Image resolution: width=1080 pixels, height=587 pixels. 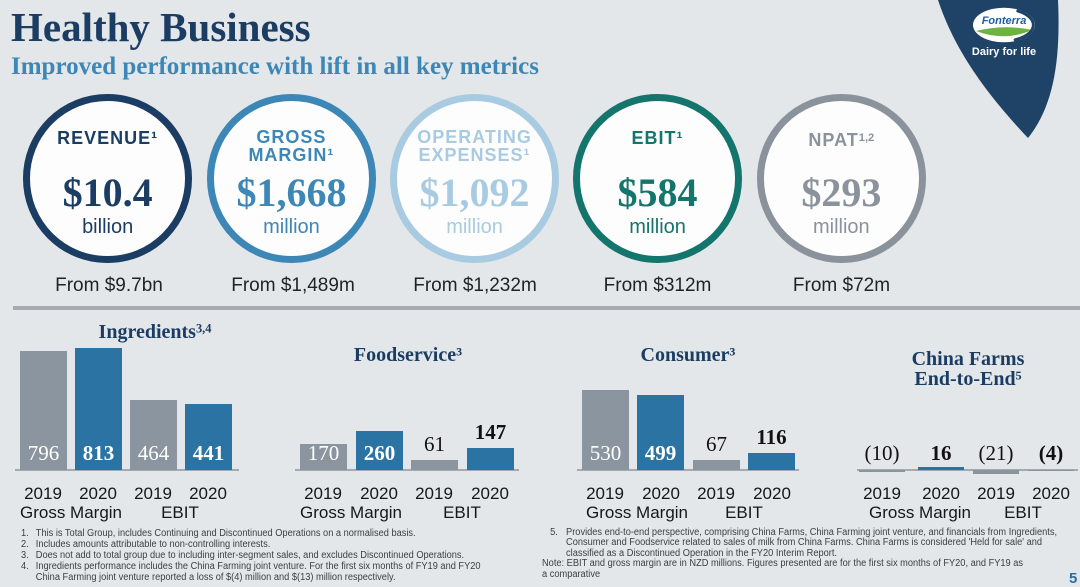 What do you see at coordinates (1004, 21) in the screenshot?
I see `svg-text: Fonterra` at bounding box center [1004, 21].